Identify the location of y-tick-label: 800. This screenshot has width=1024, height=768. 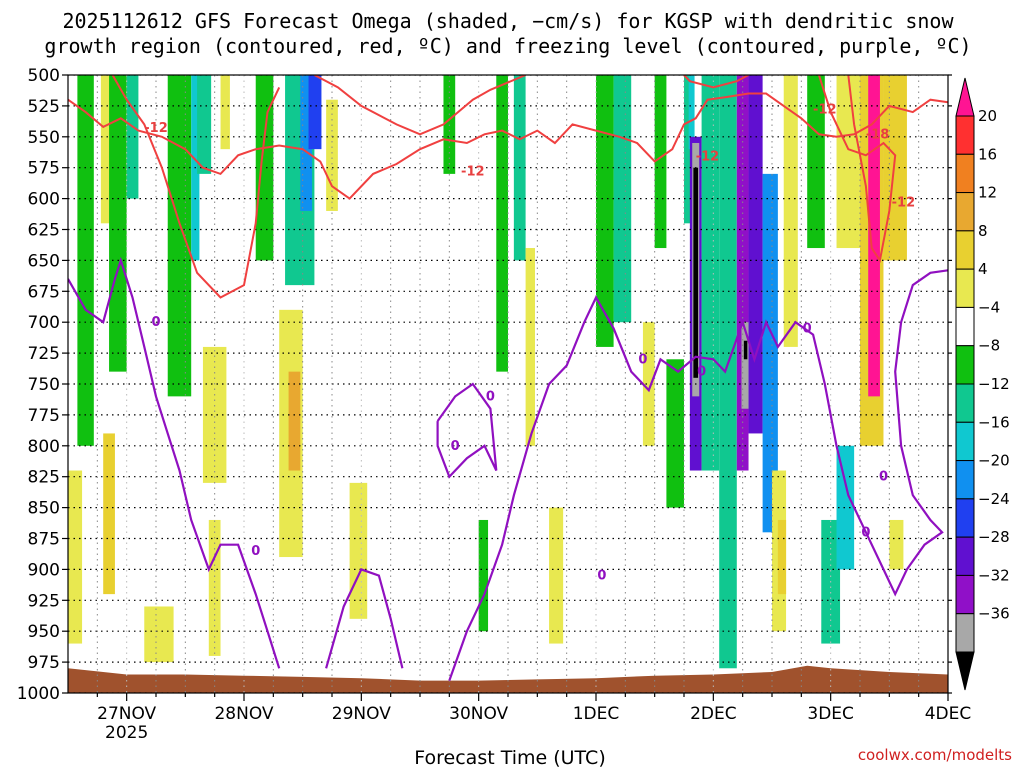
(44, 447).